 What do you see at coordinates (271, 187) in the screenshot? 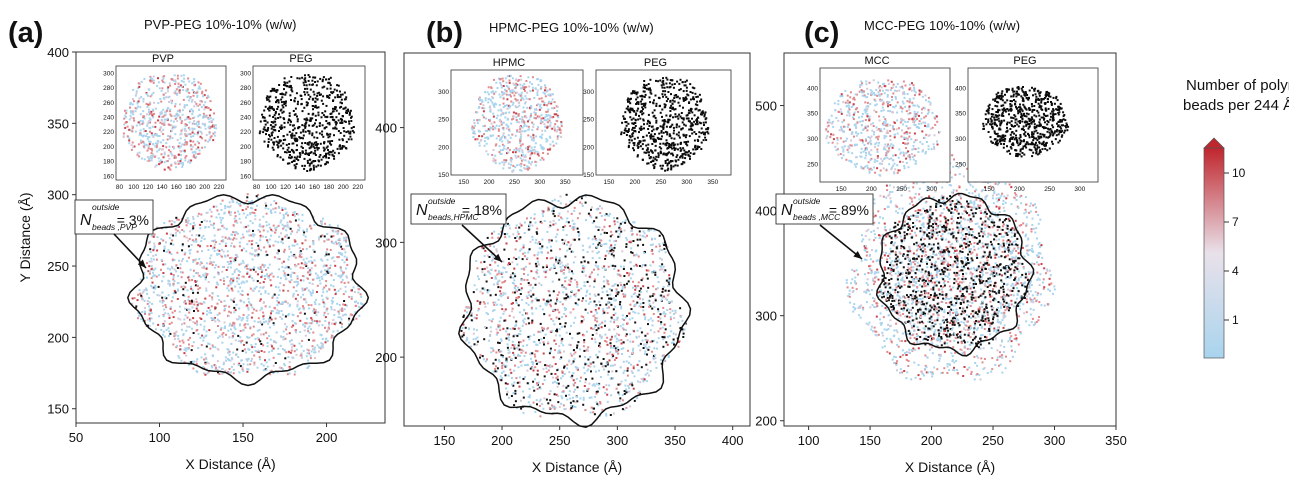
I see `inset-x-tick-label: 100` at bounding box center [271, 187].